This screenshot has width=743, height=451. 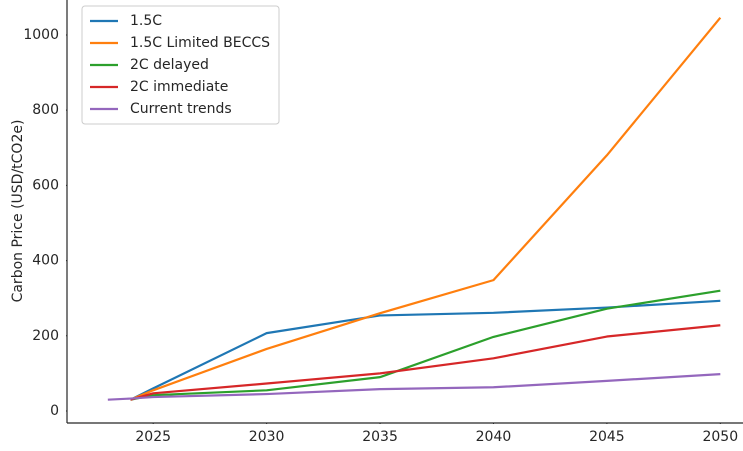 What do you see at coordinates (494, 437) in the screenshot?
I see `x-tick-label: 2040` at bounding box center [494, 437].